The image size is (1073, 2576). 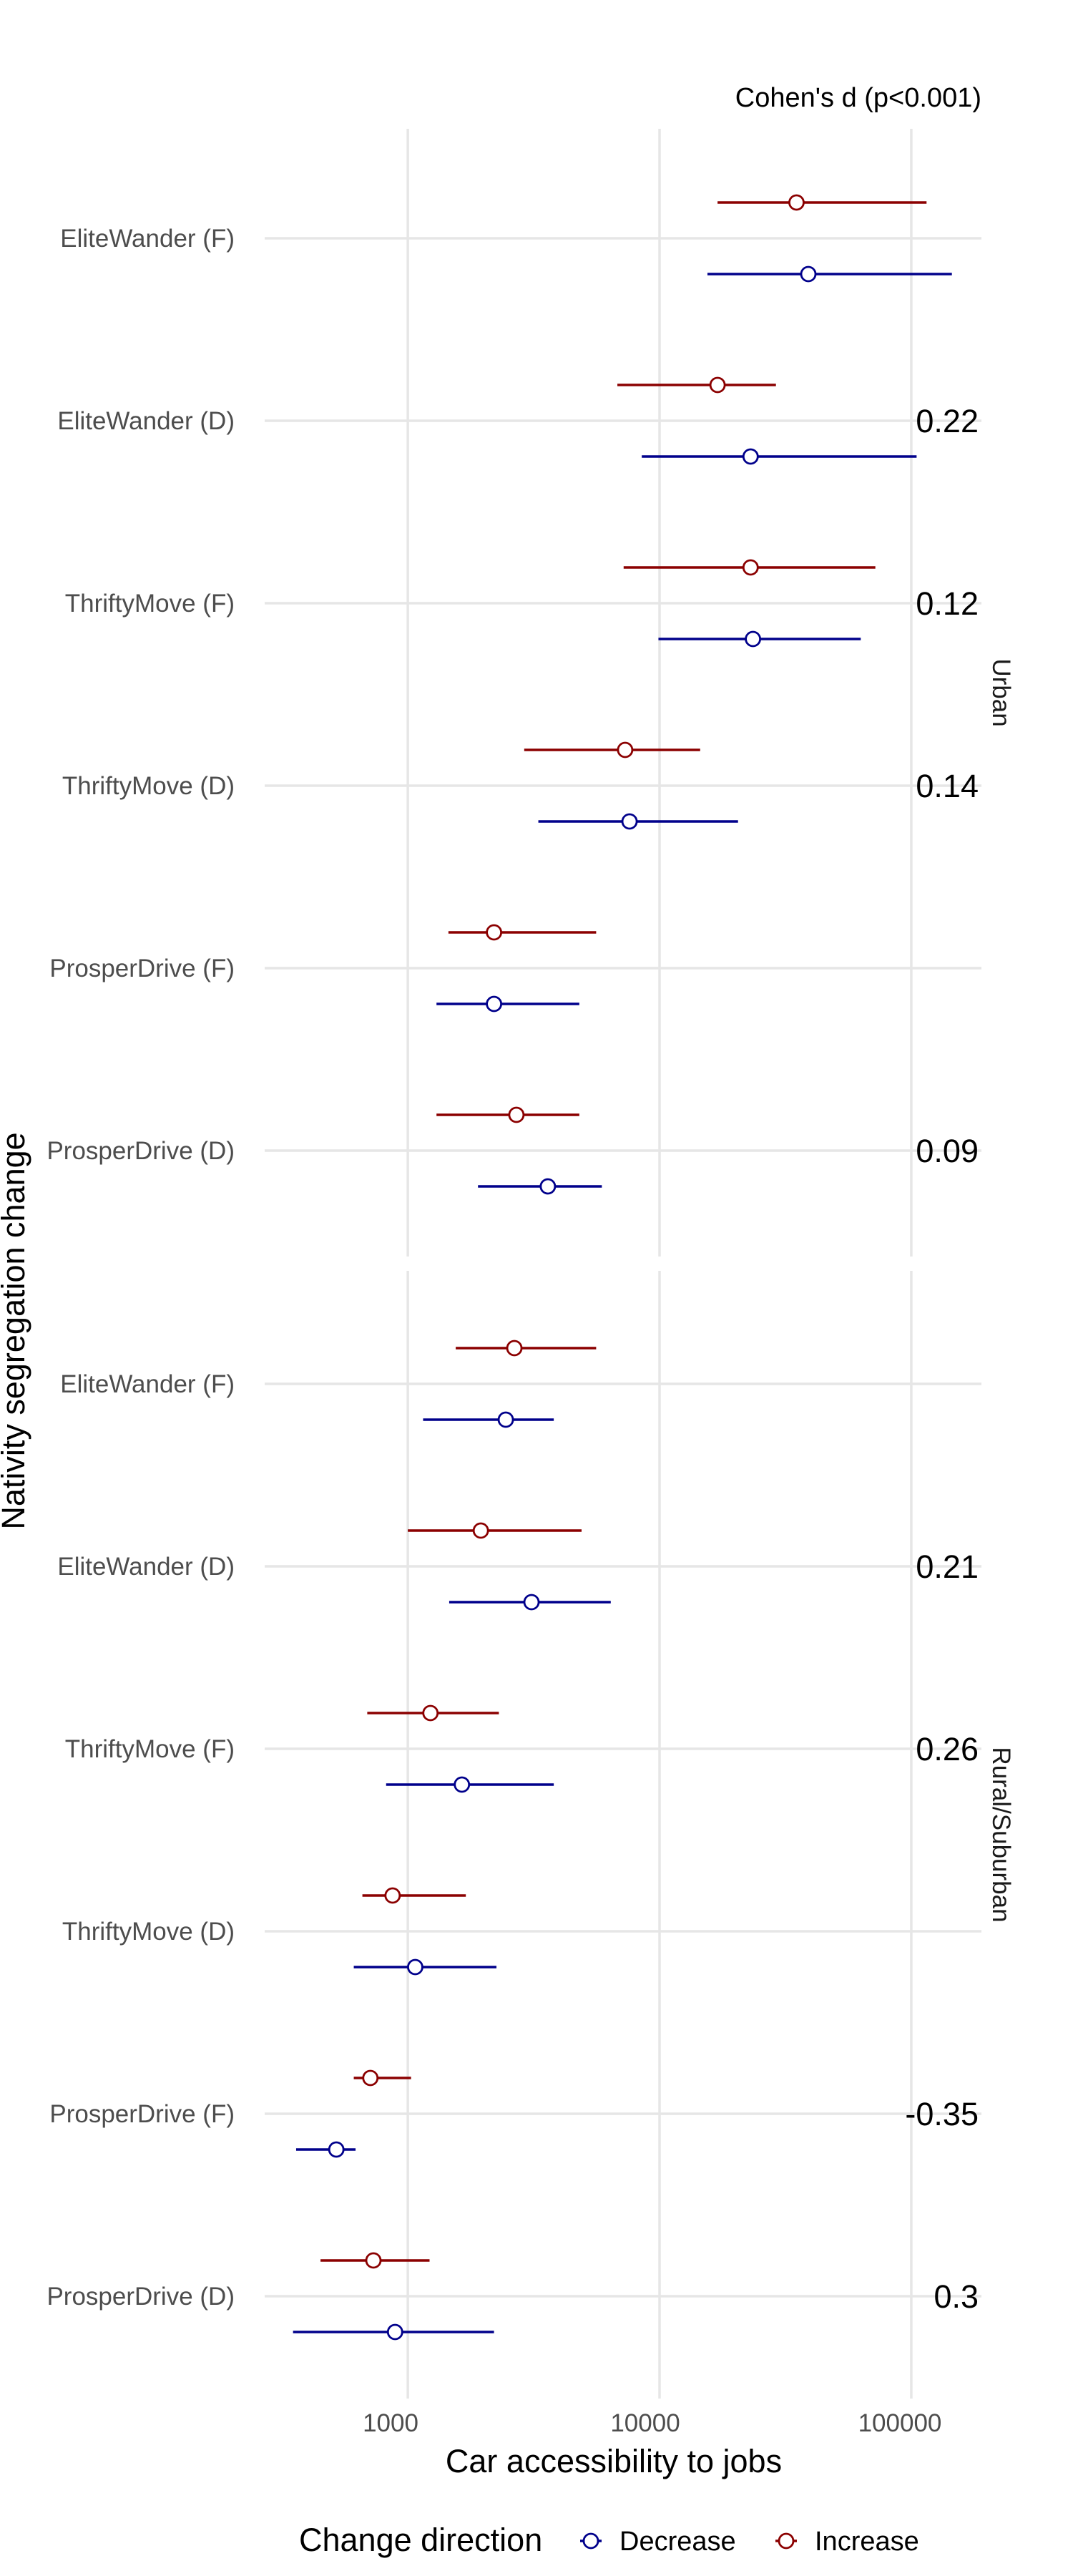 I want to click on cohen-d-label: 0.14, so click(x=948, y=786).